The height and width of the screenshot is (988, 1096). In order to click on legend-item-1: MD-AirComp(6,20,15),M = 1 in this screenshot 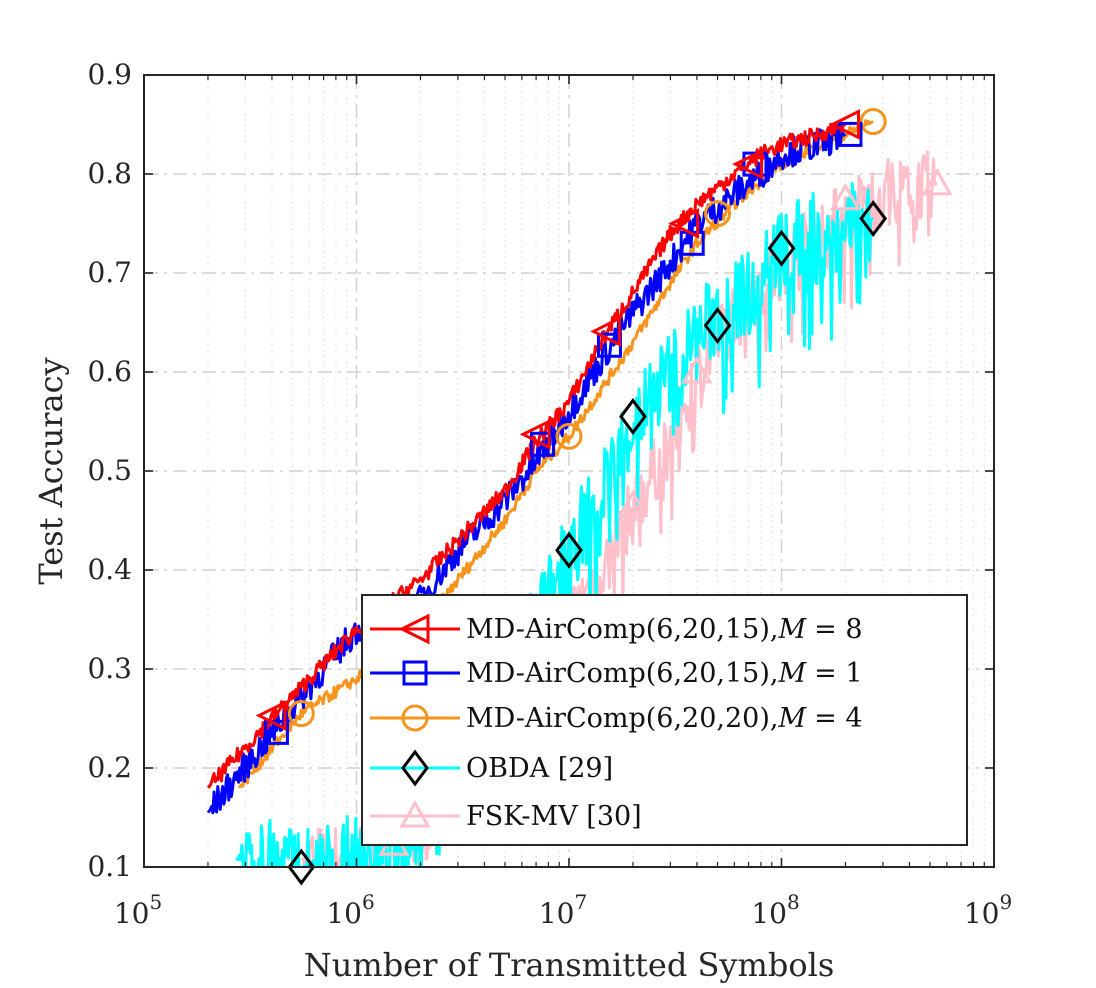, I will do `click(616, 673)`.